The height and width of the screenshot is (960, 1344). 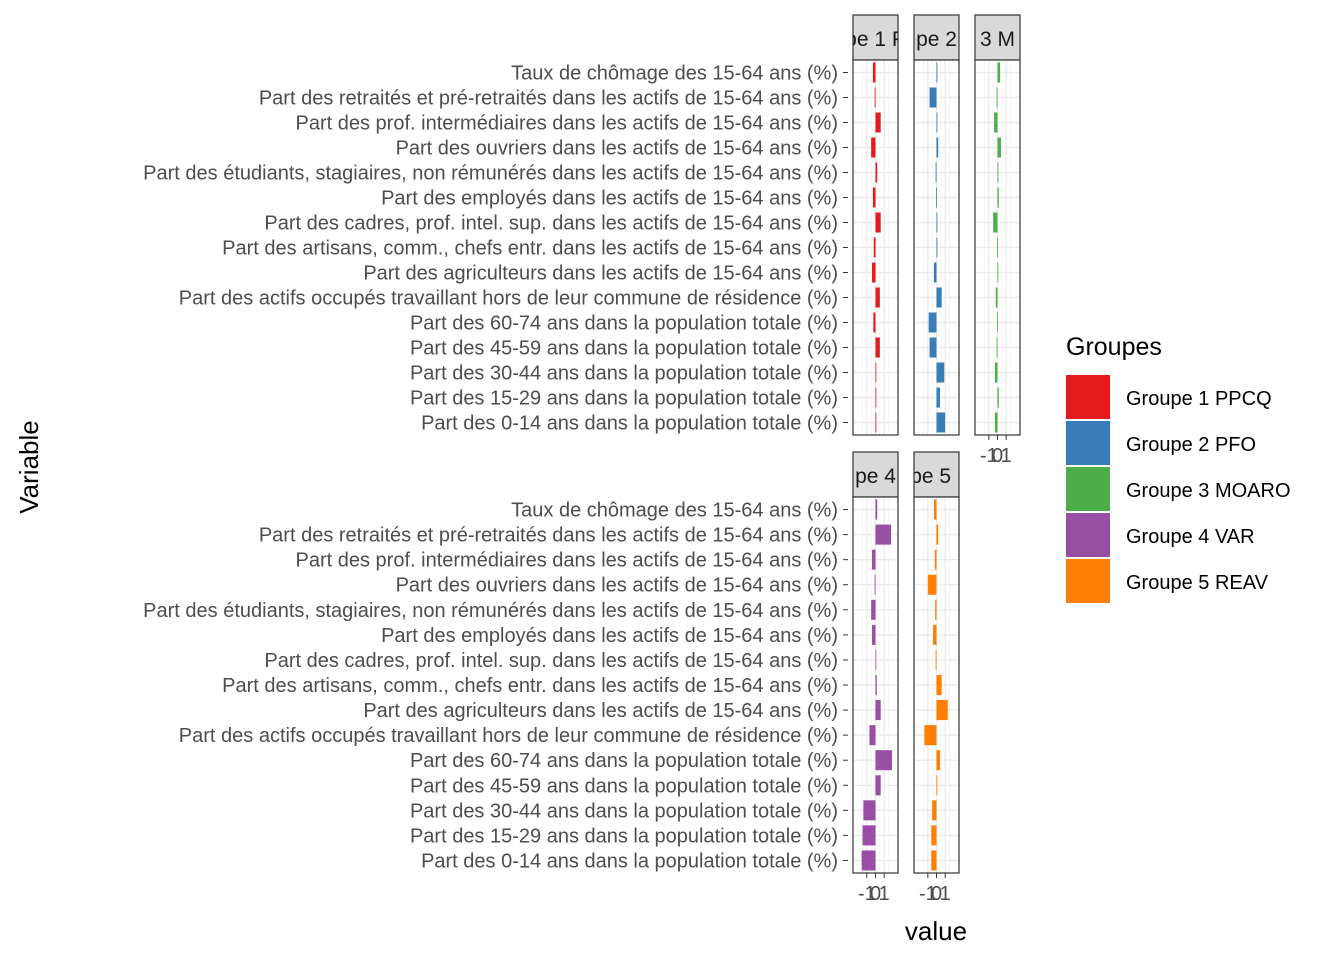 What do you see at coordinates (997, 225) in the screenshot?
I see `facet-panel-3: 3 M` at bounding box center [997, 225].